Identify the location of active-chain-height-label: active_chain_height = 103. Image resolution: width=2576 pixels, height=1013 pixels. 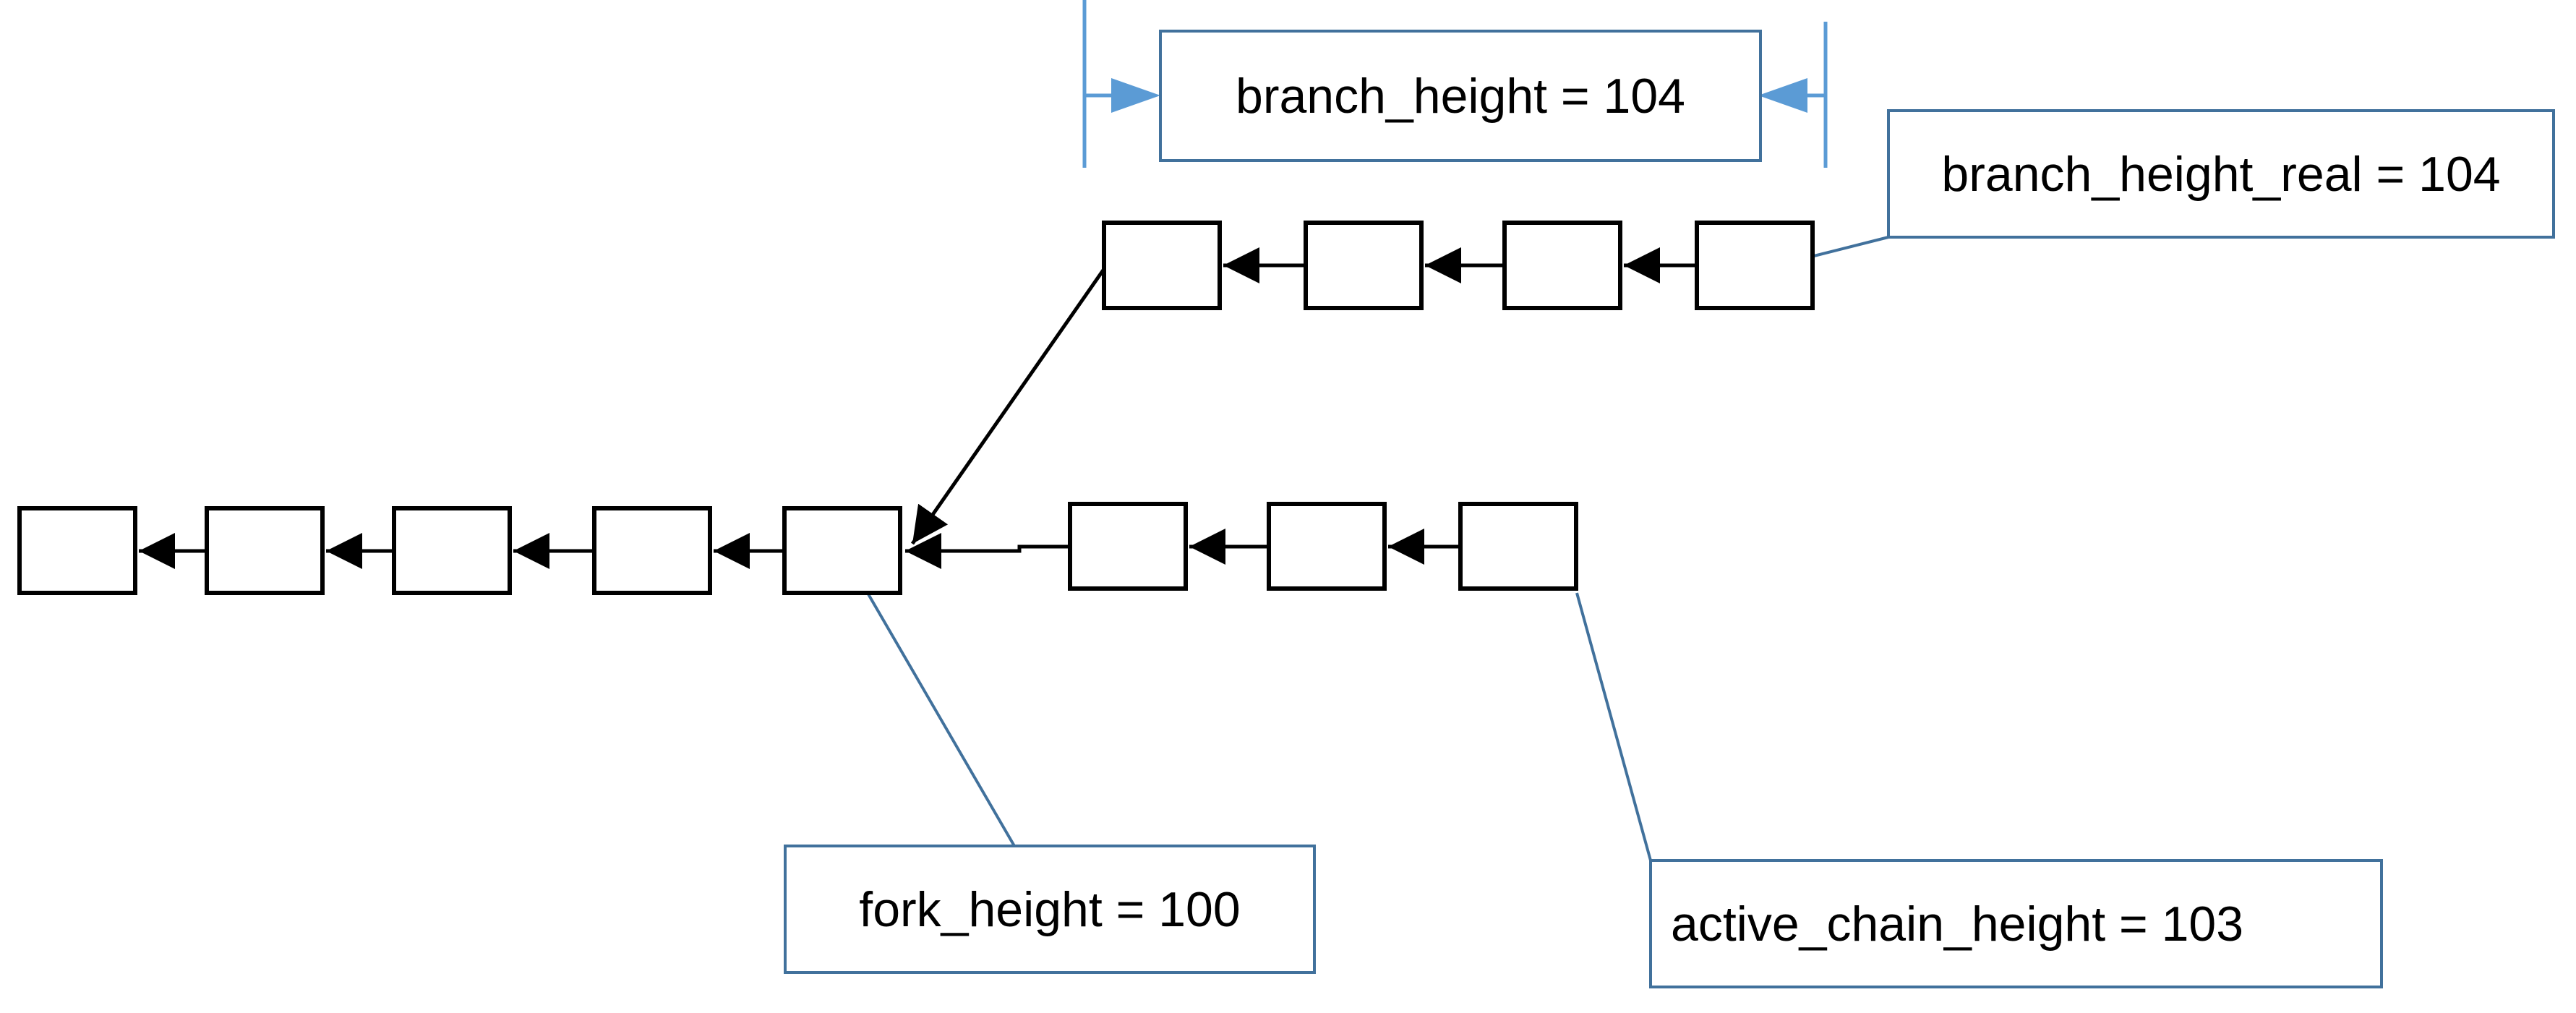
(1957, 924).